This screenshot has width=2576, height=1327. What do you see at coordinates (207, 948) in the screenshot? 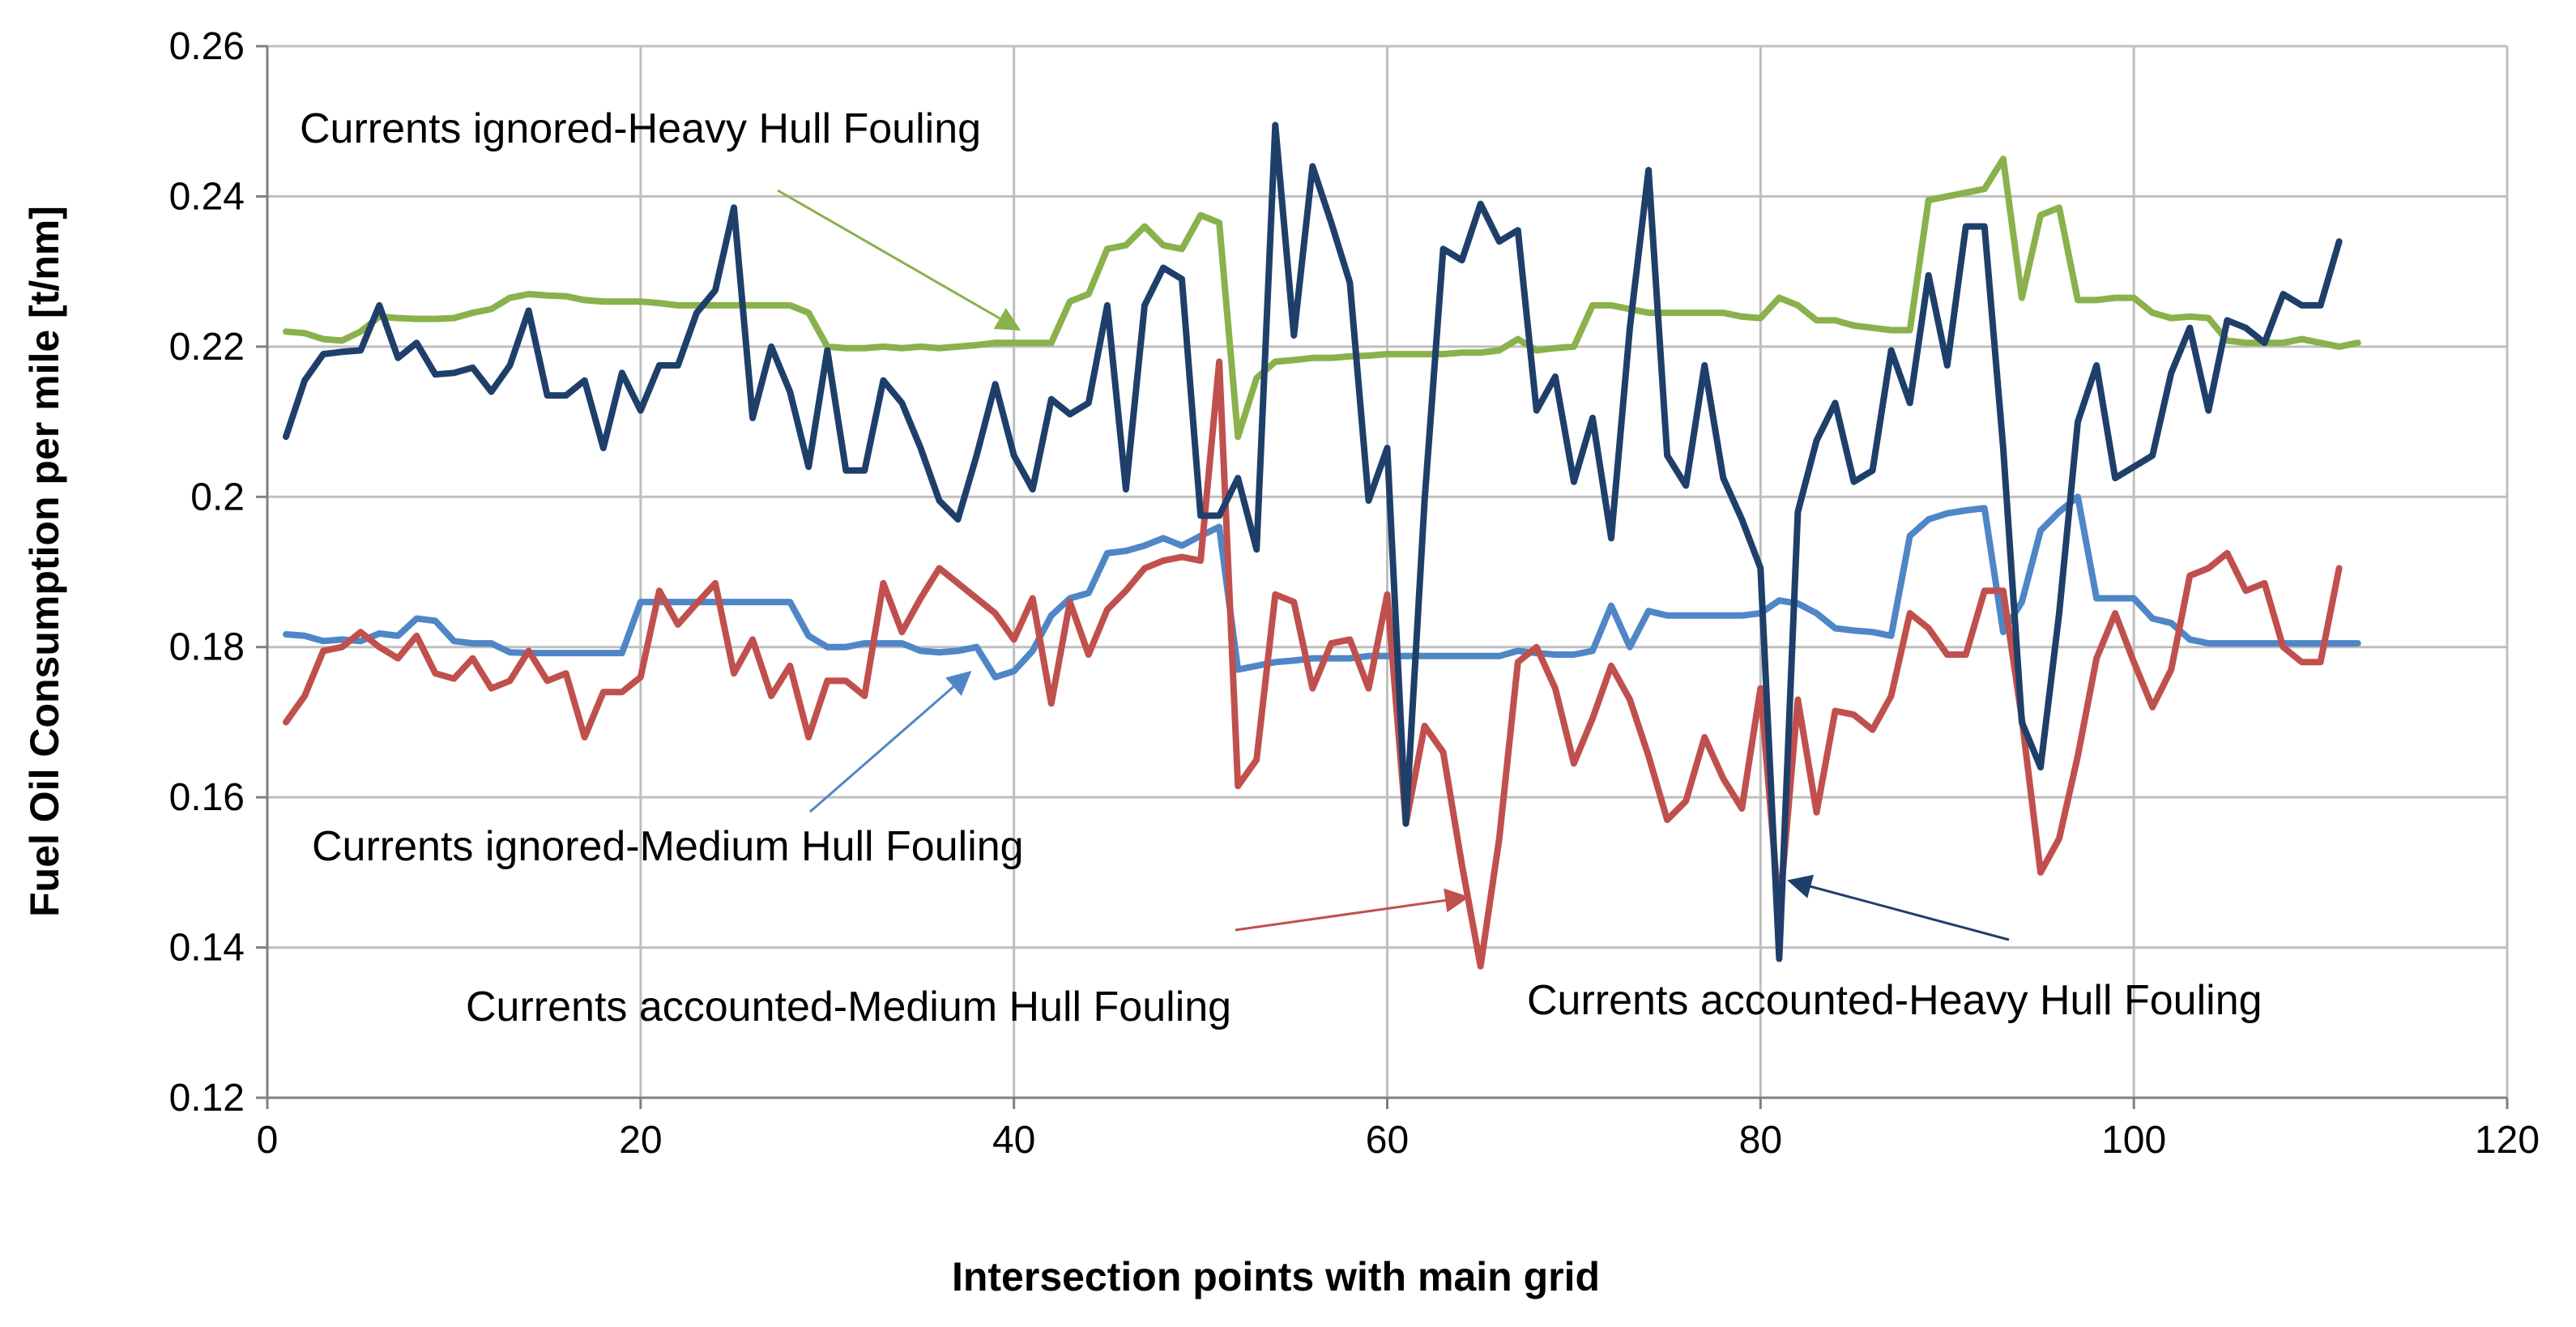
I see `y-tick-label: 0.14` at bounding box center [207, 948].